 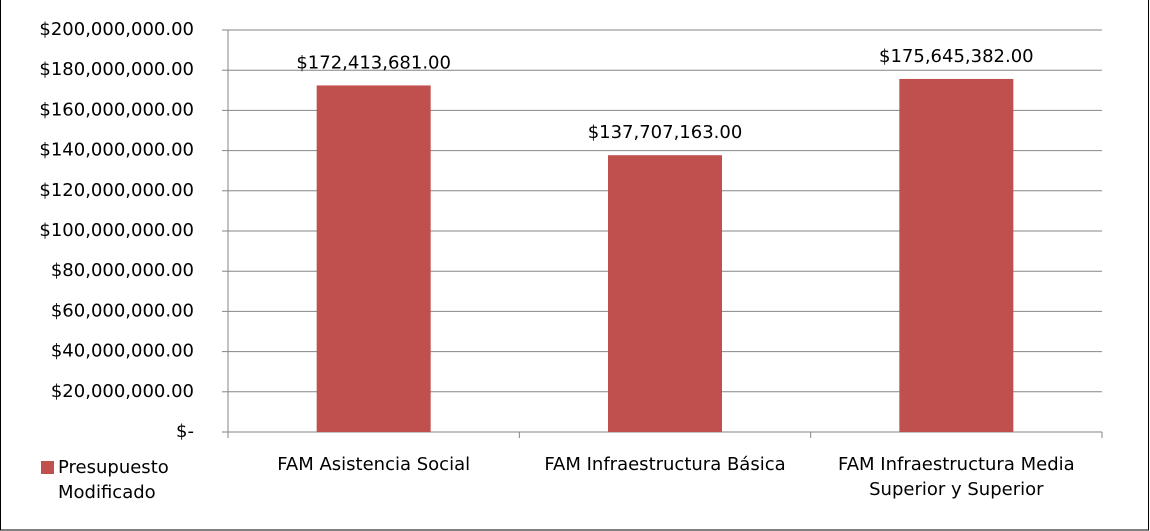 I want to click on y-tick-label: $100,000,000.00, so click(x=116, y=230).